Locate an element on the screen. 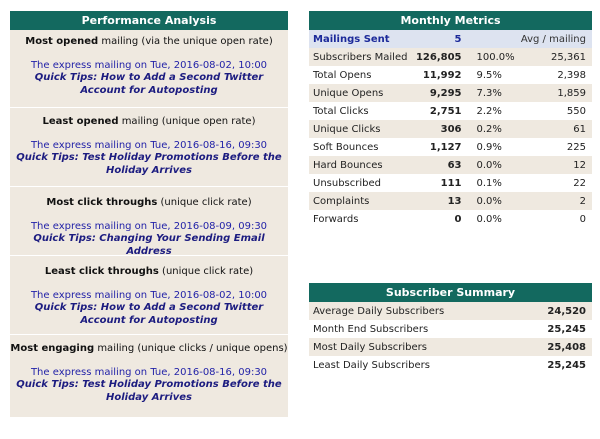 Image resolution: width=600 pixels, height=439 pixels. metric-label: Subscribers Mailed is located at coordinates (361, 57).